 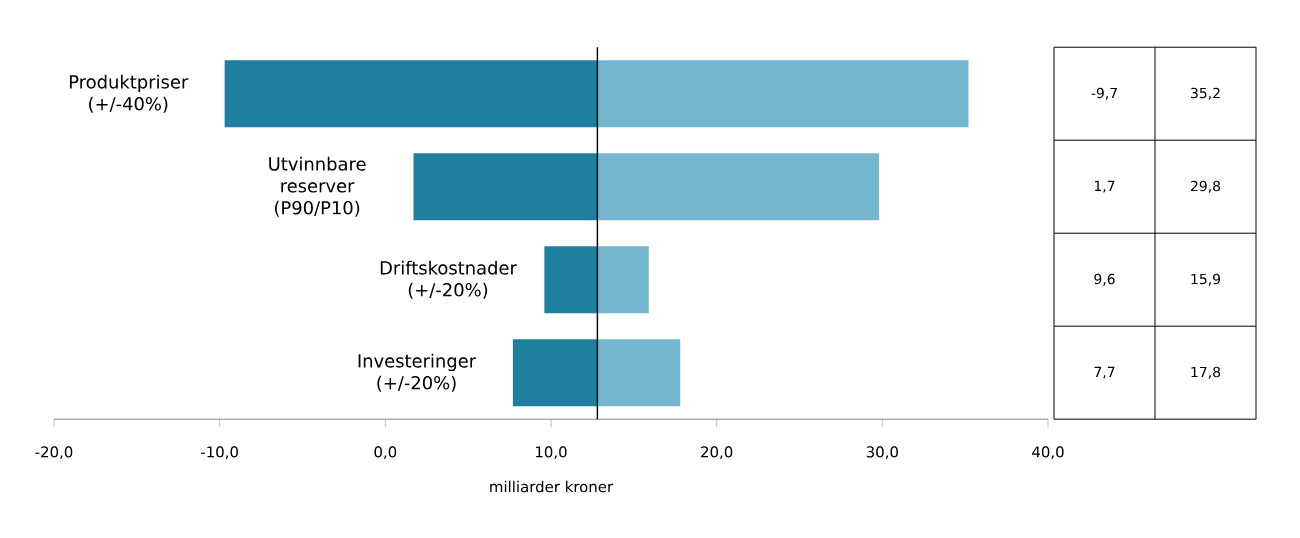 I want to click on y-tick-label: Investeringer (+/-20%), so click(x=417, y=372).